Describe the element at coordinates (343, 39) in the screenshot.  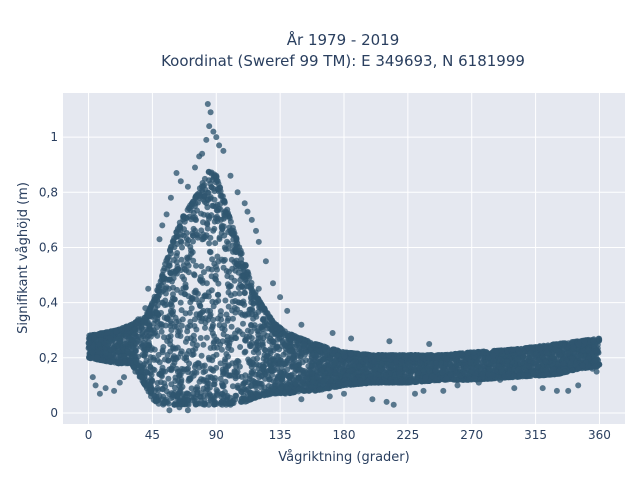
I see `chart-title-line-1: År 1979 - 2019` at that location.